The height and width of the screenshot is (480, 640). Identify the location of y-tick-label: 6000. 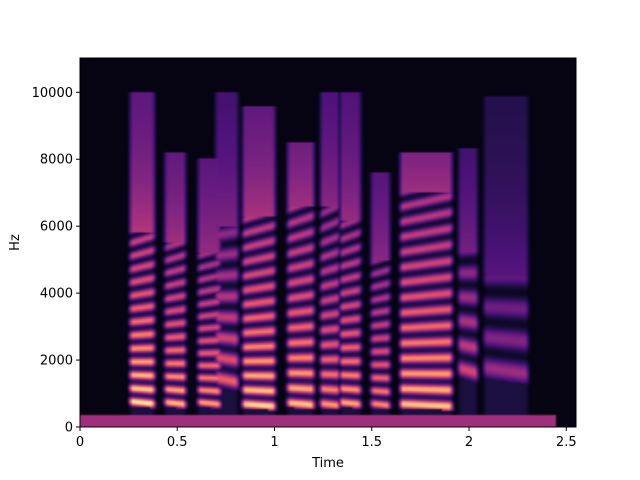
(56, 227).